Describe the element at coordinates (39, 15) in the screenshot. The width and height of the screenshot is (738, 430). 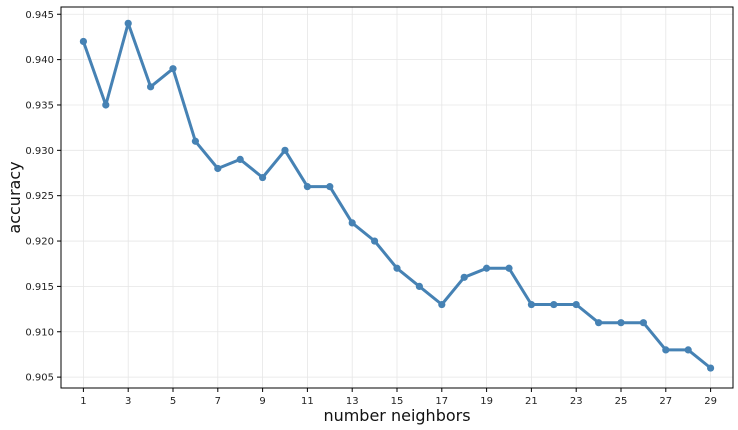
I see `y-tick-label: 0.945` at that location.